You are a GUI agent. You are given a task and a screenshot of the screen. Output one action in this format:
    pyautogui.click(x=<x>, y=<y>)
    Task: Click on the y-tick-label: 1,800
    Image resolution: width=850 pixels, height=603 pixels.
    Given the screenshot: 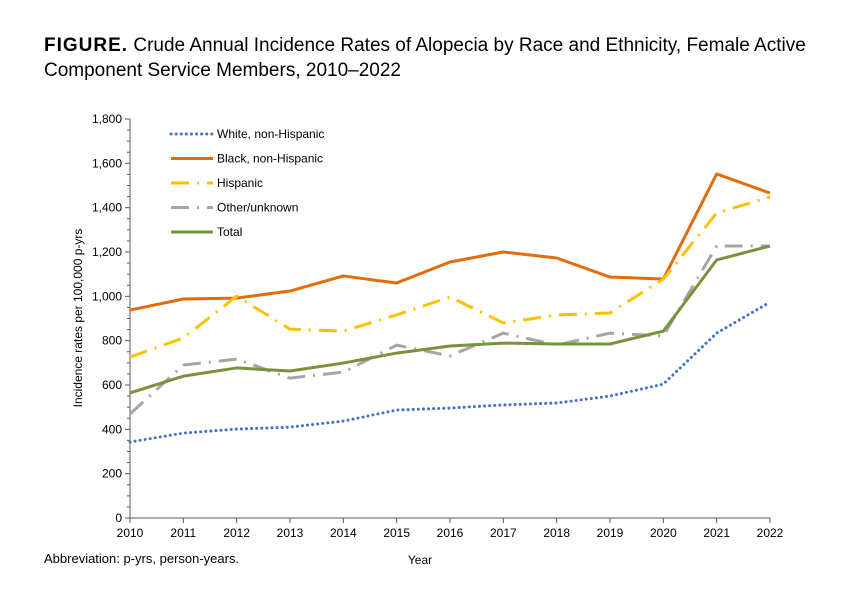 What is the action you would take?
    pyautogui.click(x=107, y=119)
    